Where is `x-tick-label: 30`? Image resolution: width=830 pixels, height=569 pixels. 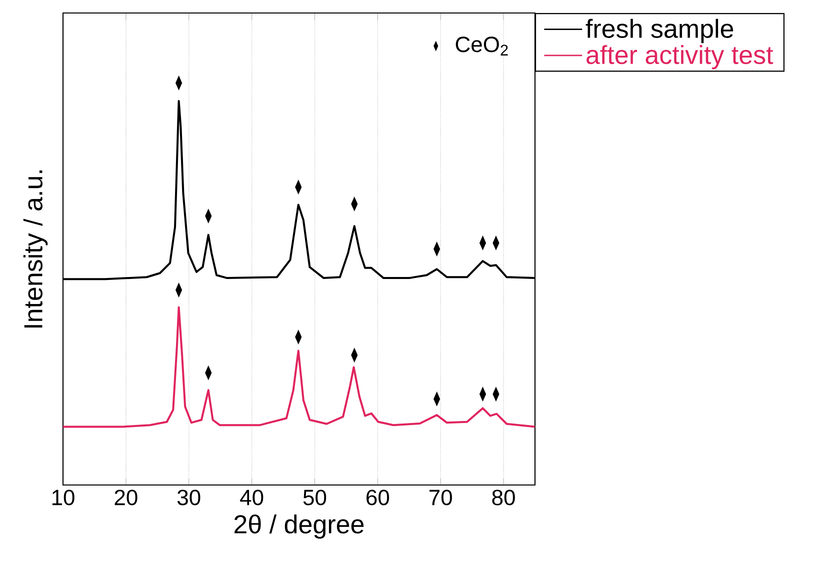 x-tick-label: 30 is located at coordinates (188, 498).